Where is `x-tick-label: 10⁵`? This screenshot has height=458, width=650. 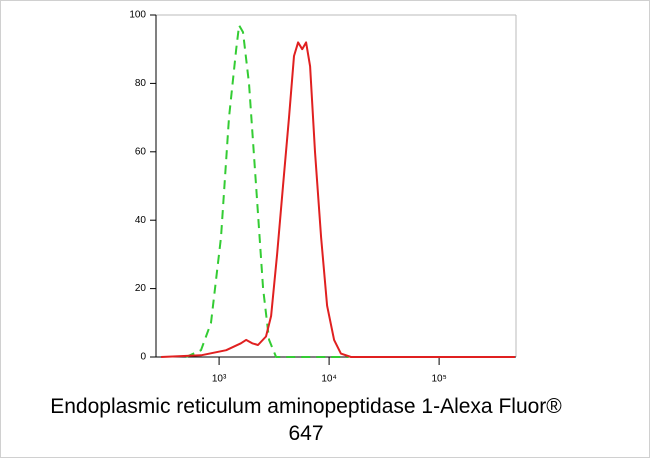
x-tick-label: 10⁵ is located at coordinates (438, 379).